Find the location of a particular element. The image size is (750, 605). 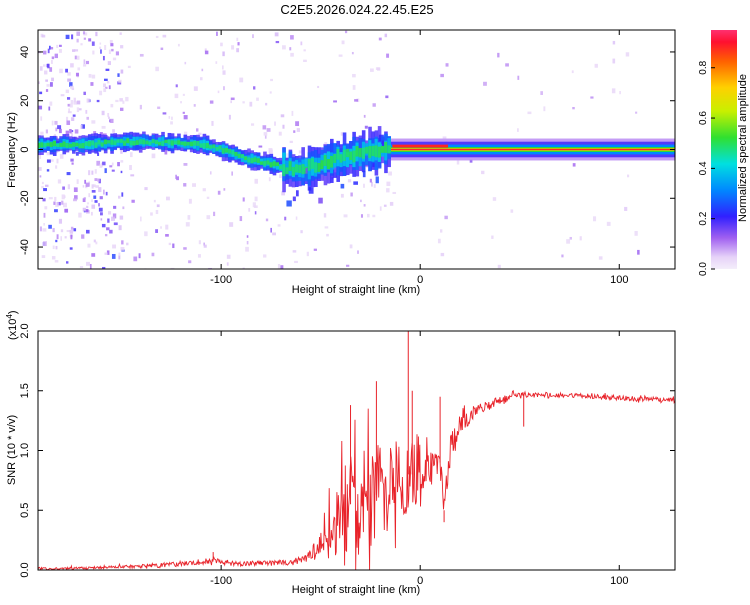

spec-ytick-label-4: 40 is located at coordinates (25, 52).